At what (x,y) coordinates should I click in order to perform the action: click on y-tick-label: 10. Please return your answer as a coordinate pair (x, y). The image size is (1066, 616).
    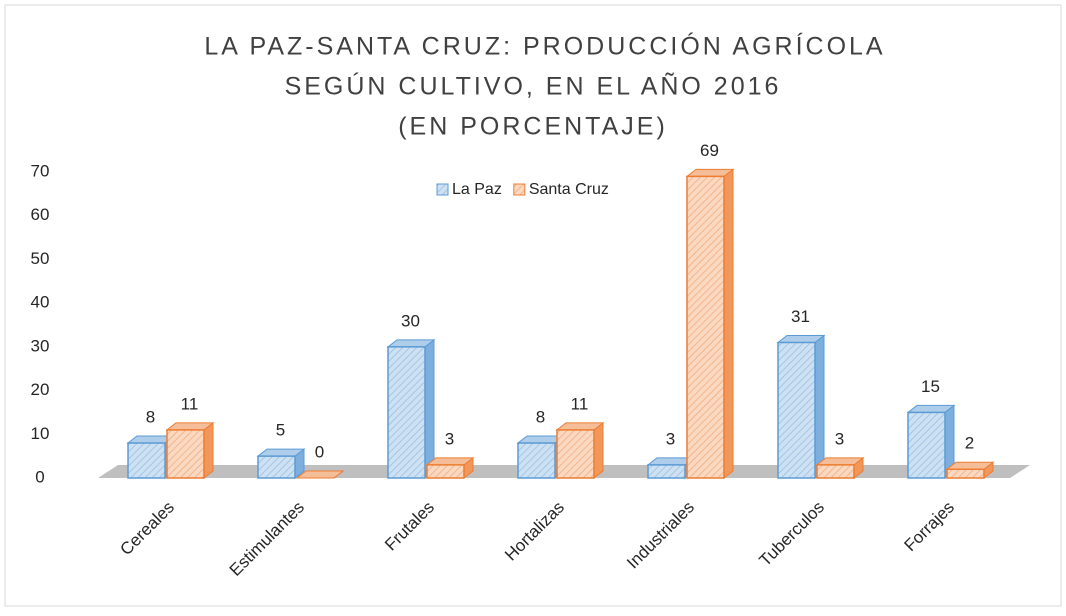
    Looking at the image, I should click on (40, 433).